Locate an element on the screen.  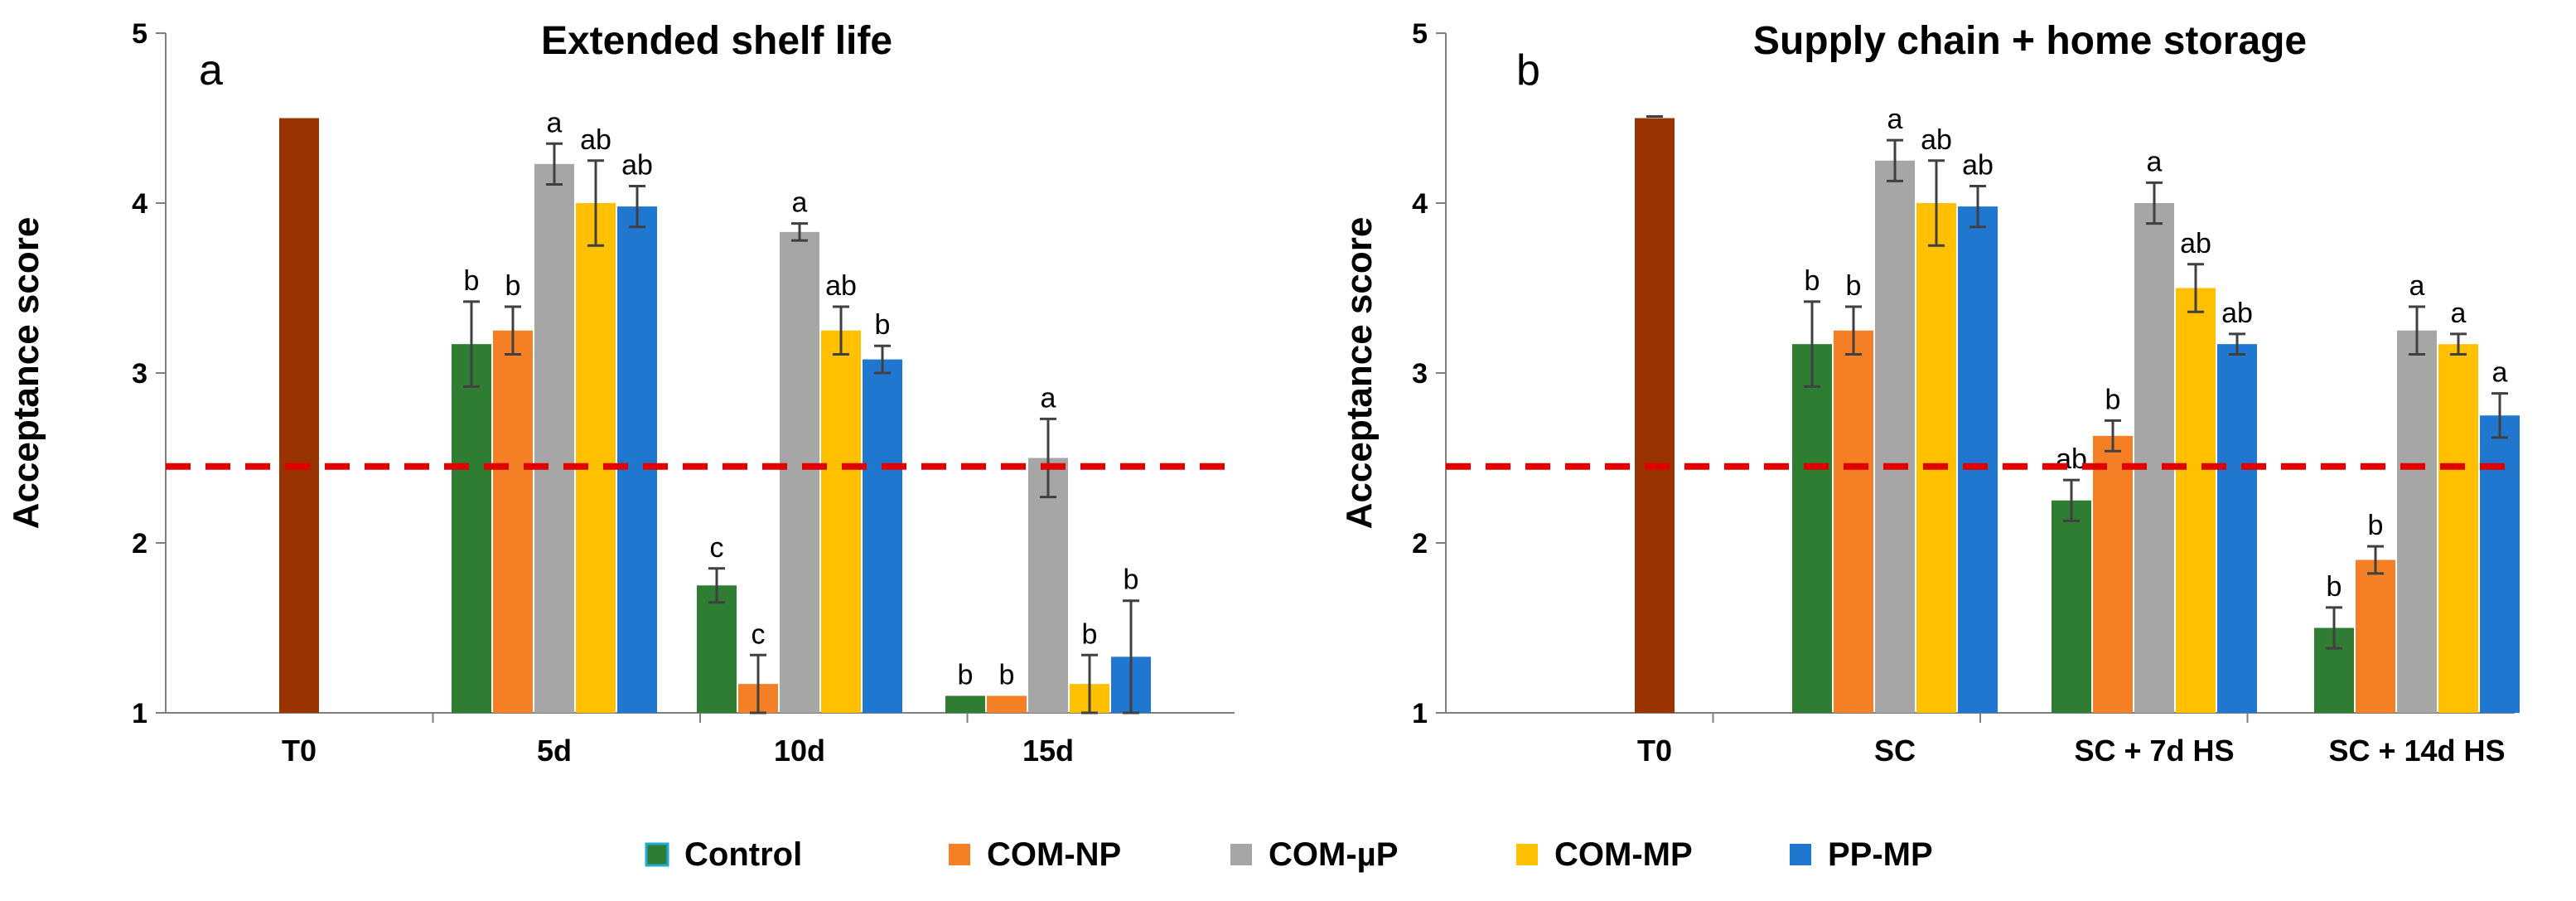
legend-label: PP-MP is located at coordinates (1880, 854).